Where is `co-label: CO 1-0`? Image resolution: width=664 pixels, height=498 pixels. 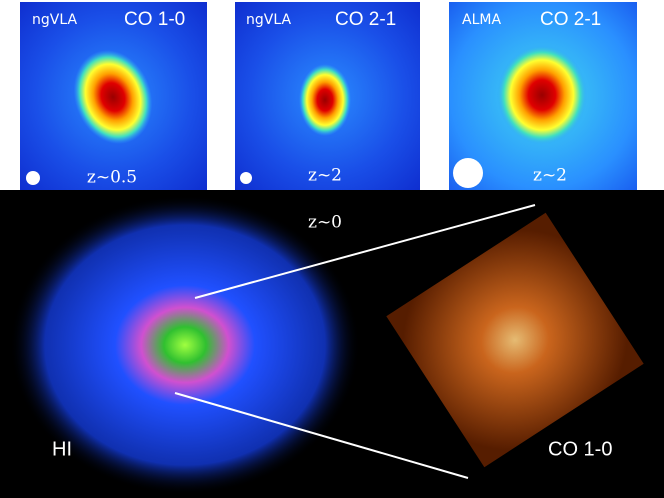
co-label: CO 1-0 is located at coordinates (580, 449).